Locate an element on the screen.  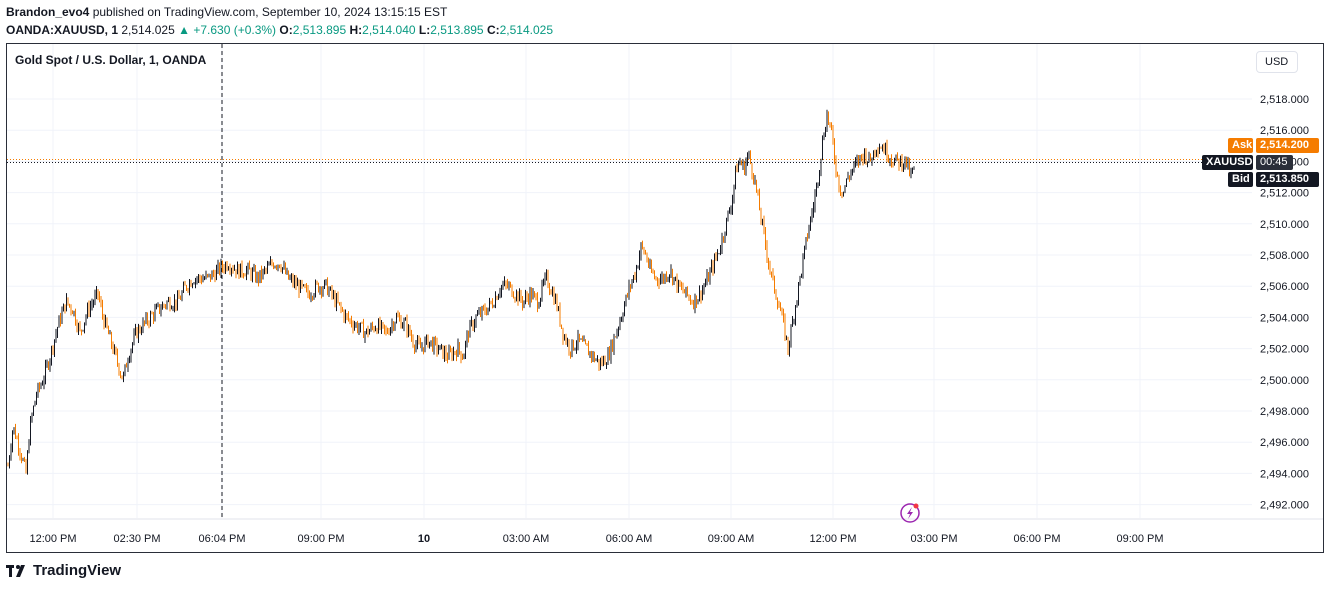
up-triangle-icon: ▲ is located at coordinates (184, 30).